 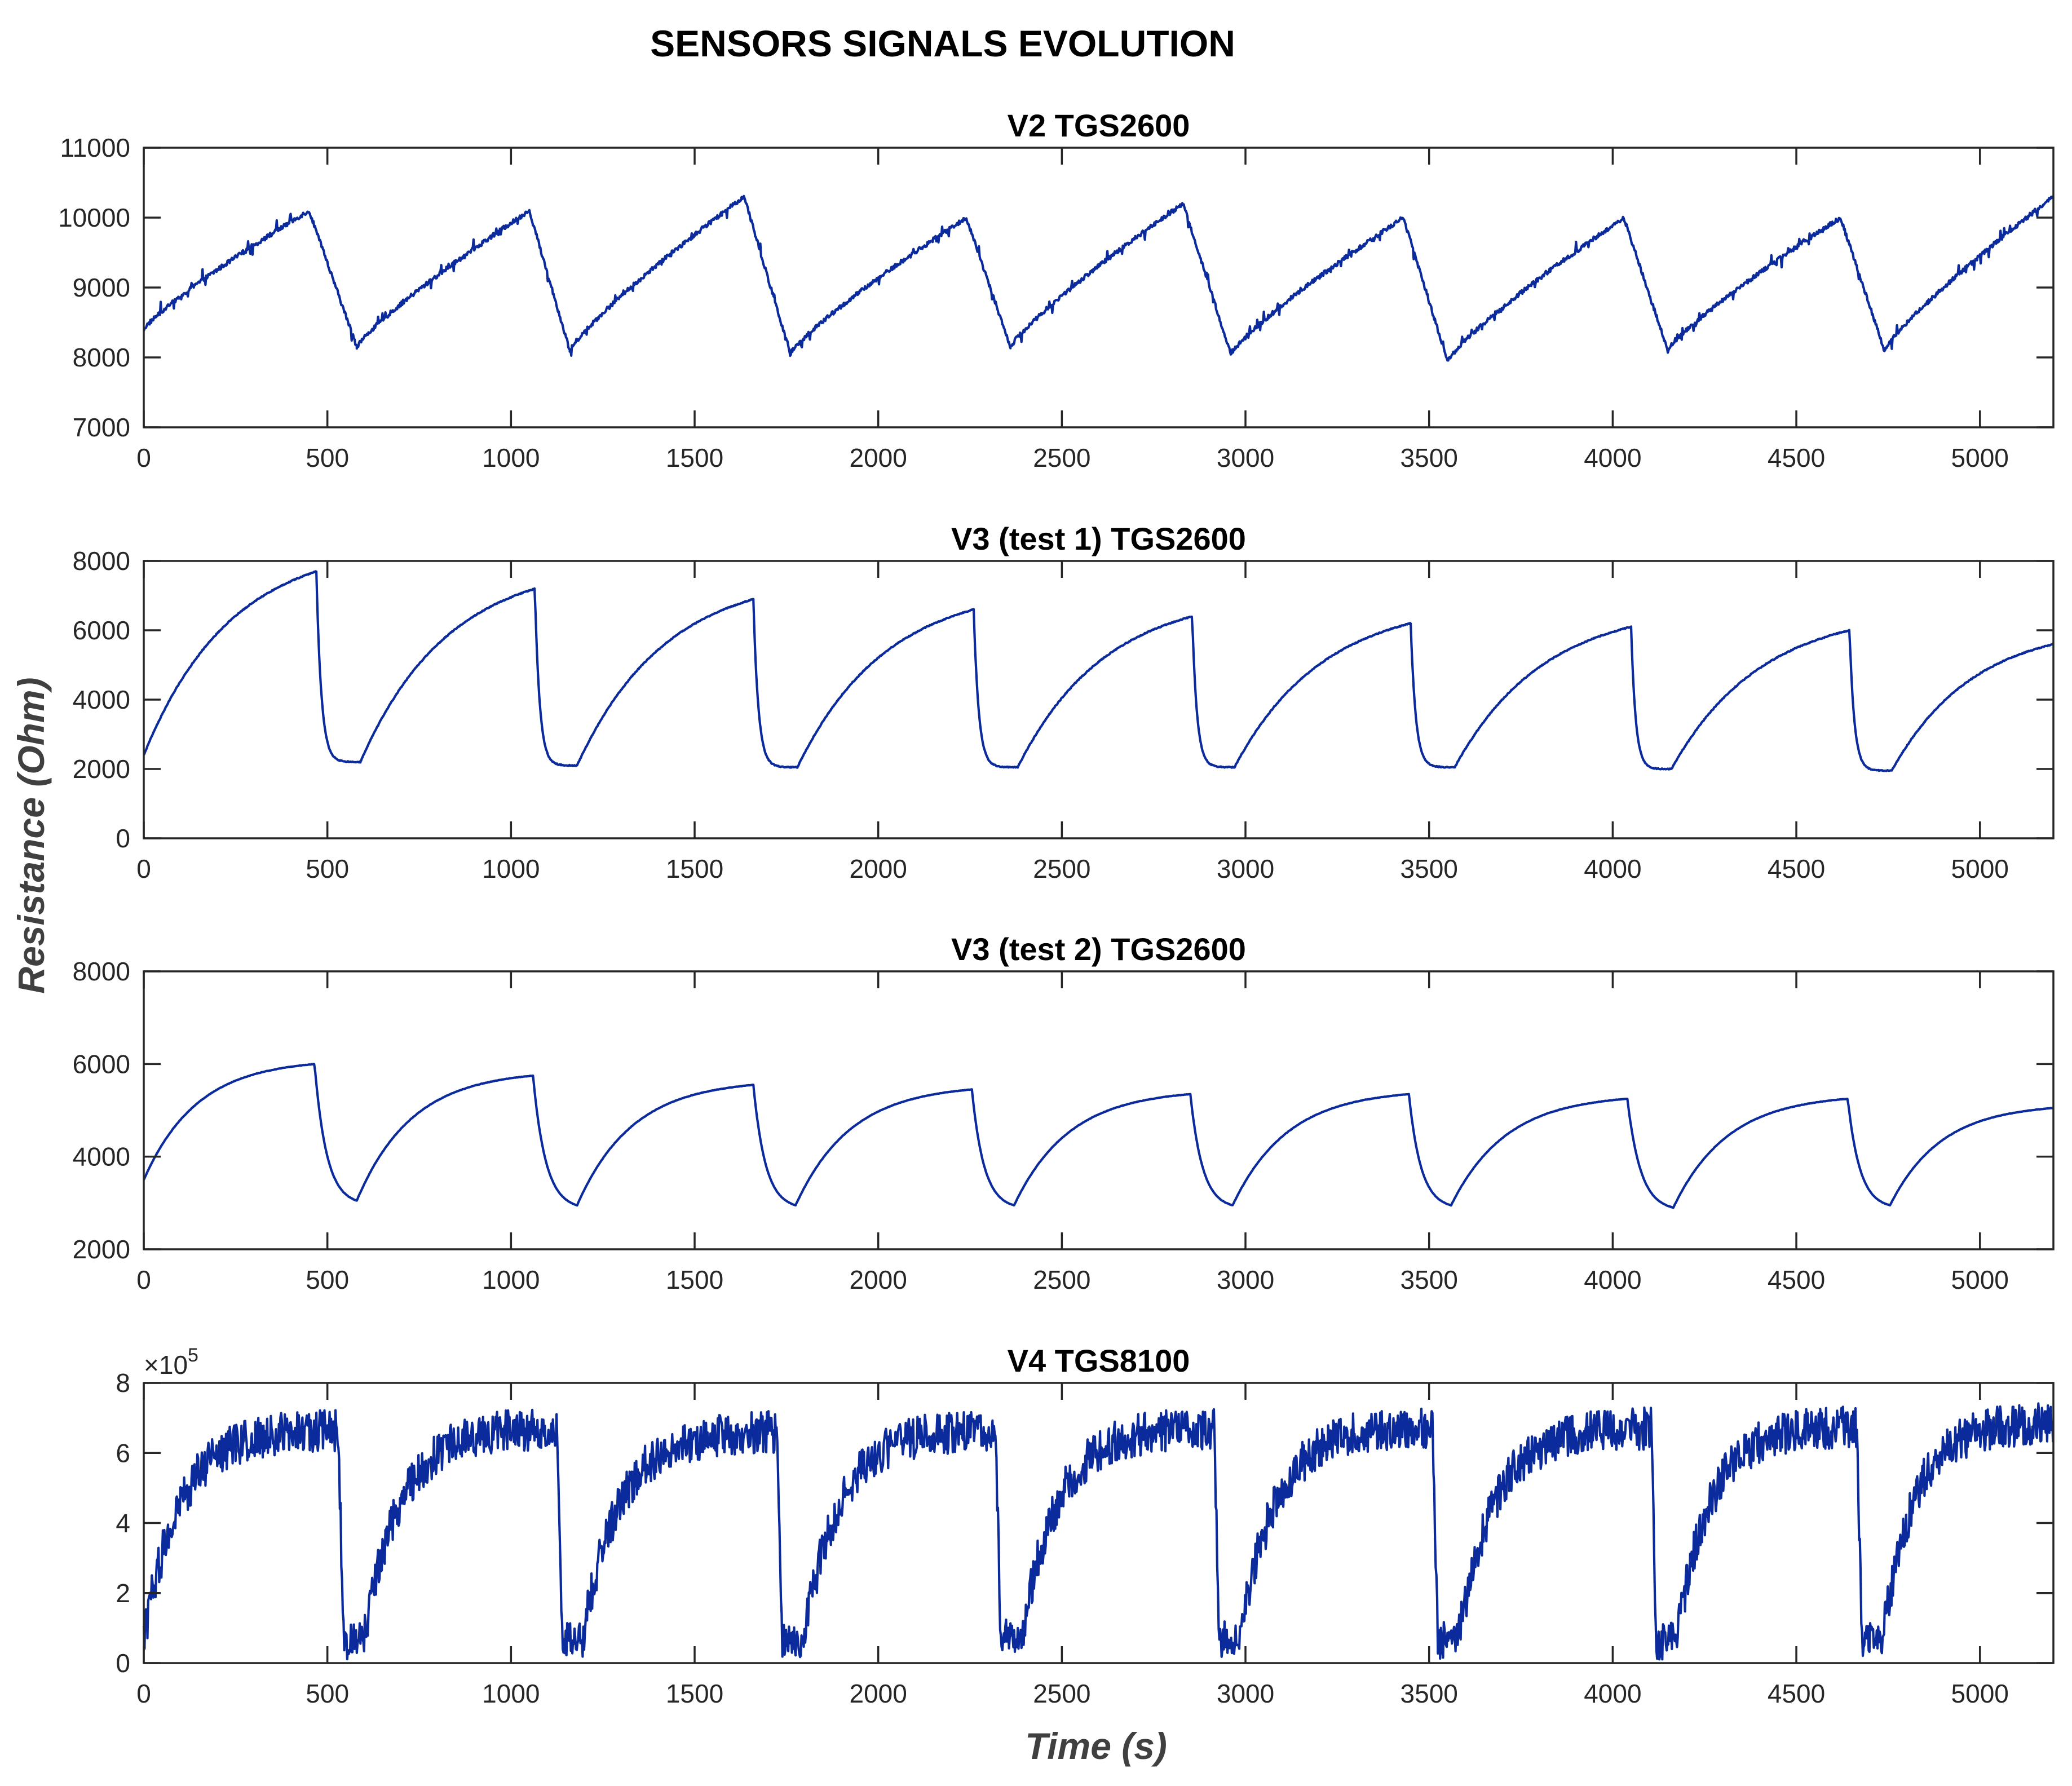 I want to click on x-axis-label: Time (s), so click(x=1096, y=1746).